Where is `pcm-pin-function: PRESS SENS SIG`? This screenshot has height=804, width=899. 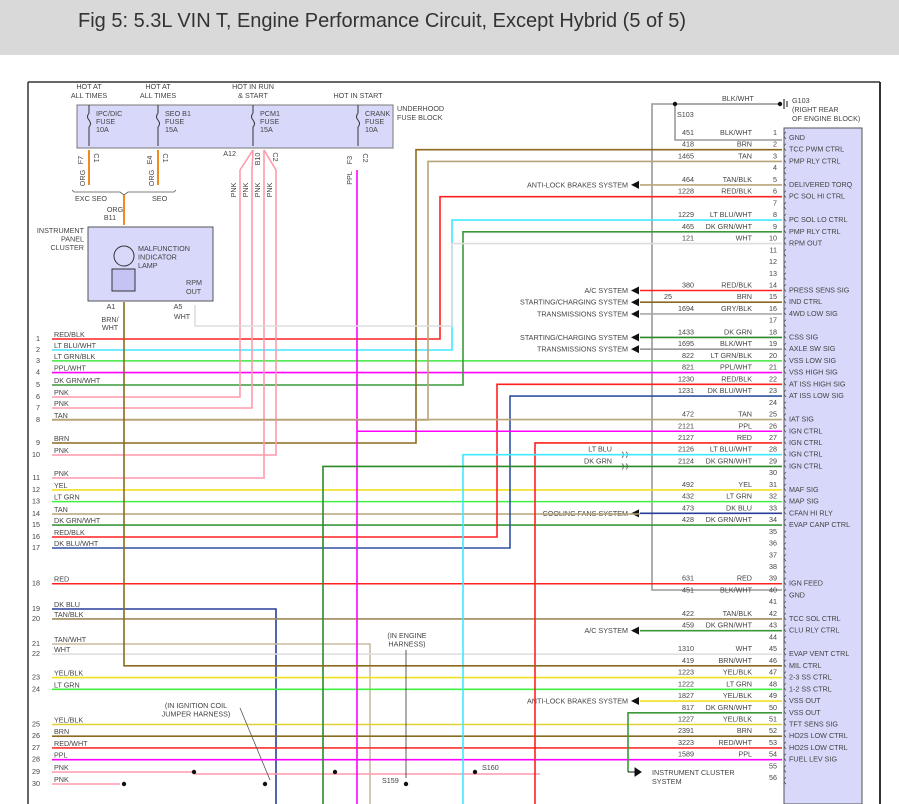
pcm-pin-function: PRESS SENS SIG is located at coordinates (819, 289).